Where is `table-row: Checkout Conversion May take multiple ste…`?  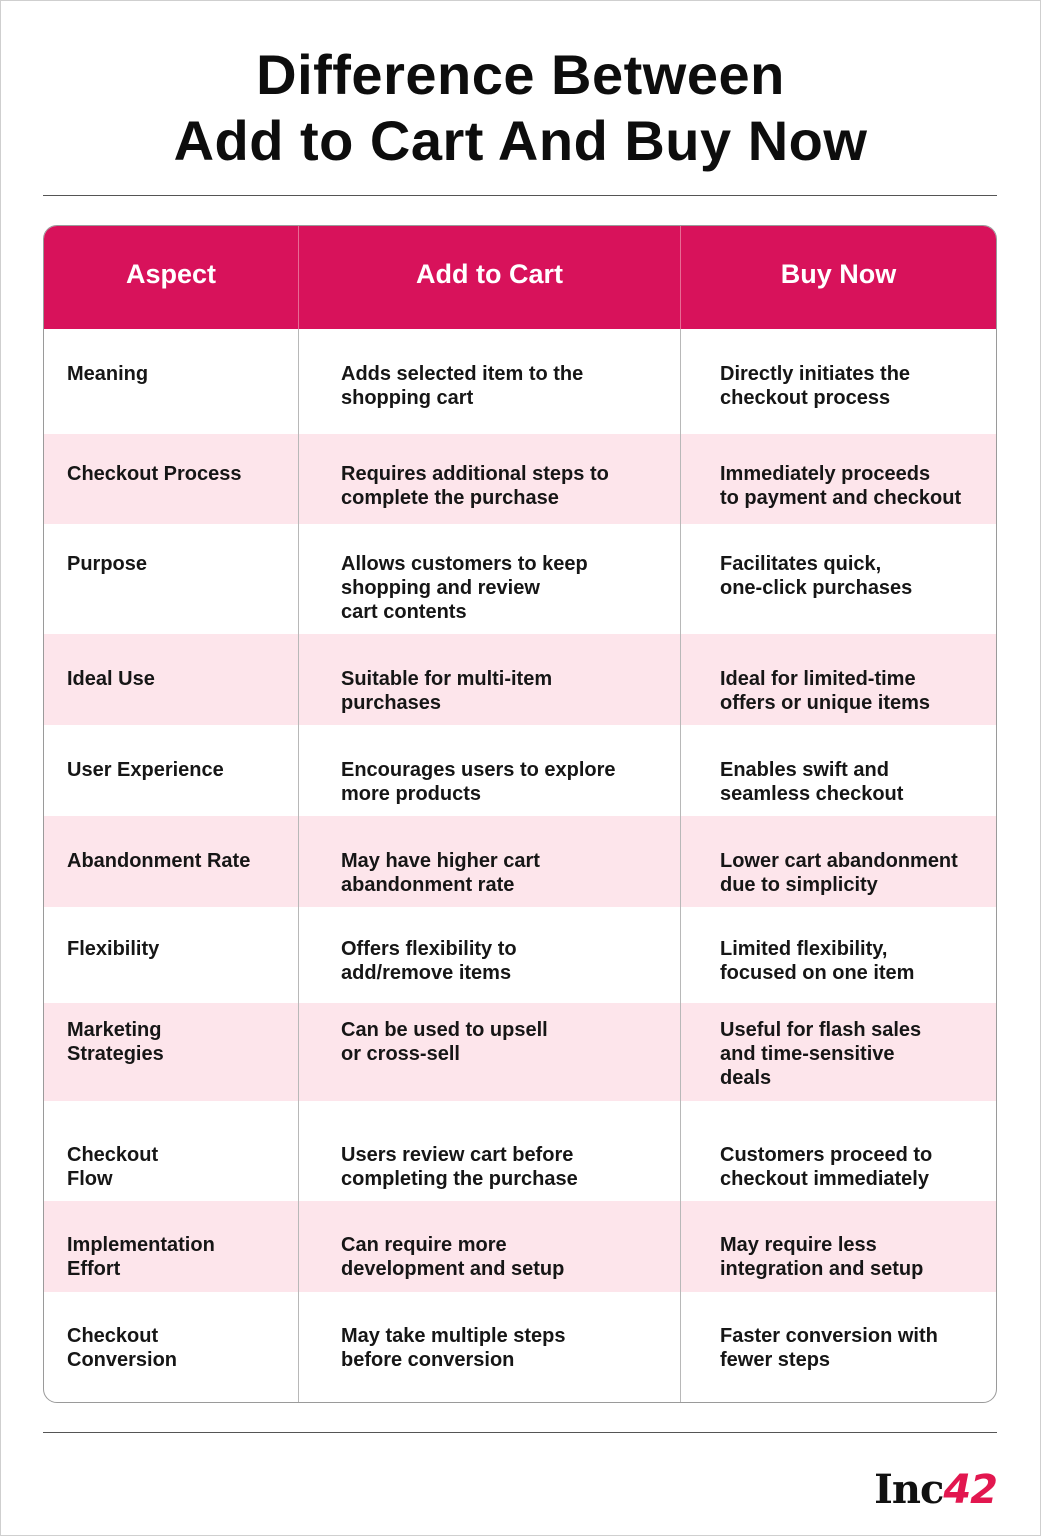 table-row: Checkout Conversion May take multiple ste… is located at coordinates (520, 1347).